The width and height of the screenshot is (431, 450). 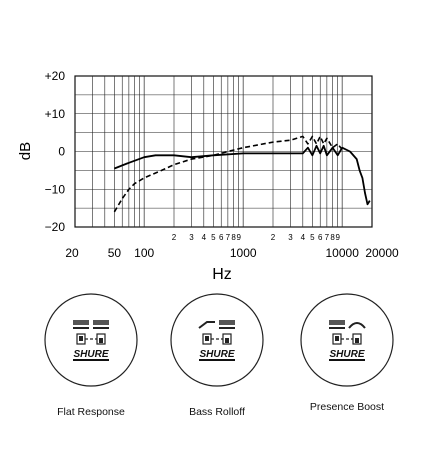 I want to click on y-tick-label: +10, so click(x=55, y=114).